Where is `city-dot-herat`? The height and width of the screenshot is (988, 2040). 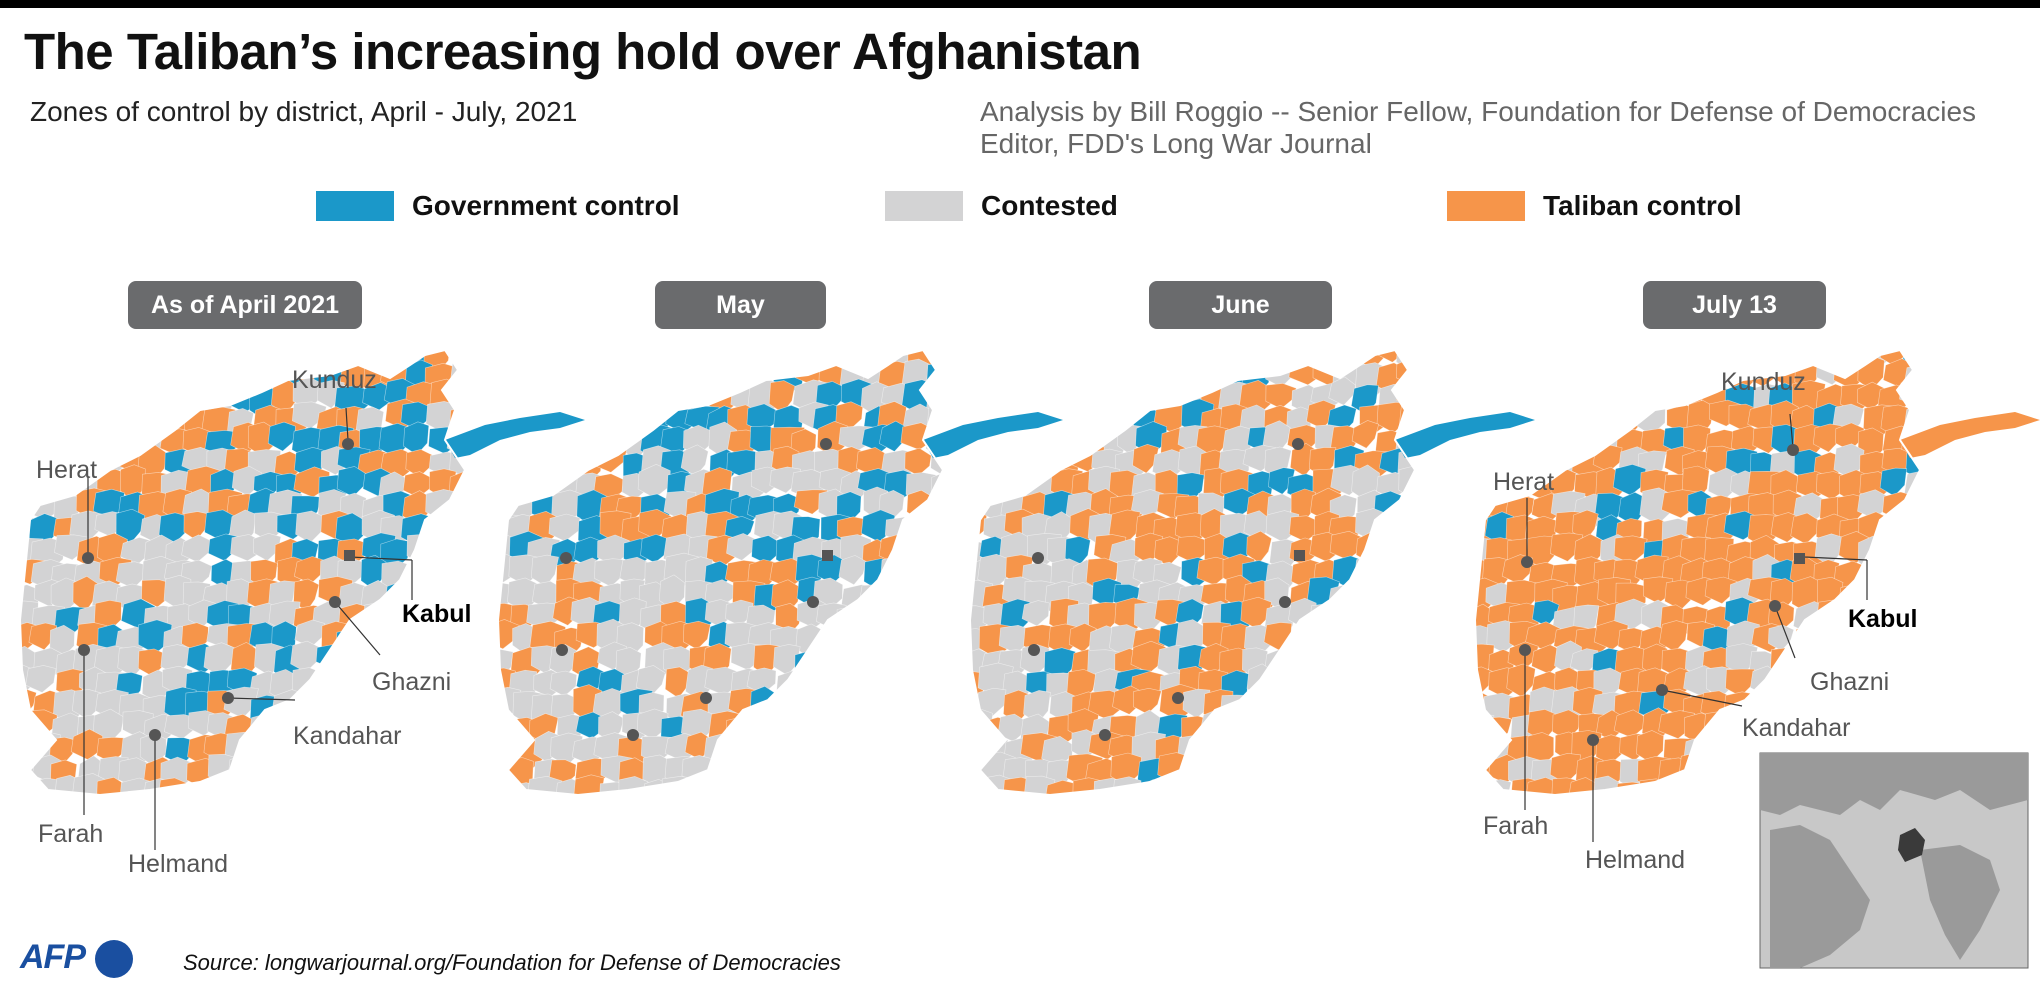 city-dot-herat is located at coordinates (1527, 562).